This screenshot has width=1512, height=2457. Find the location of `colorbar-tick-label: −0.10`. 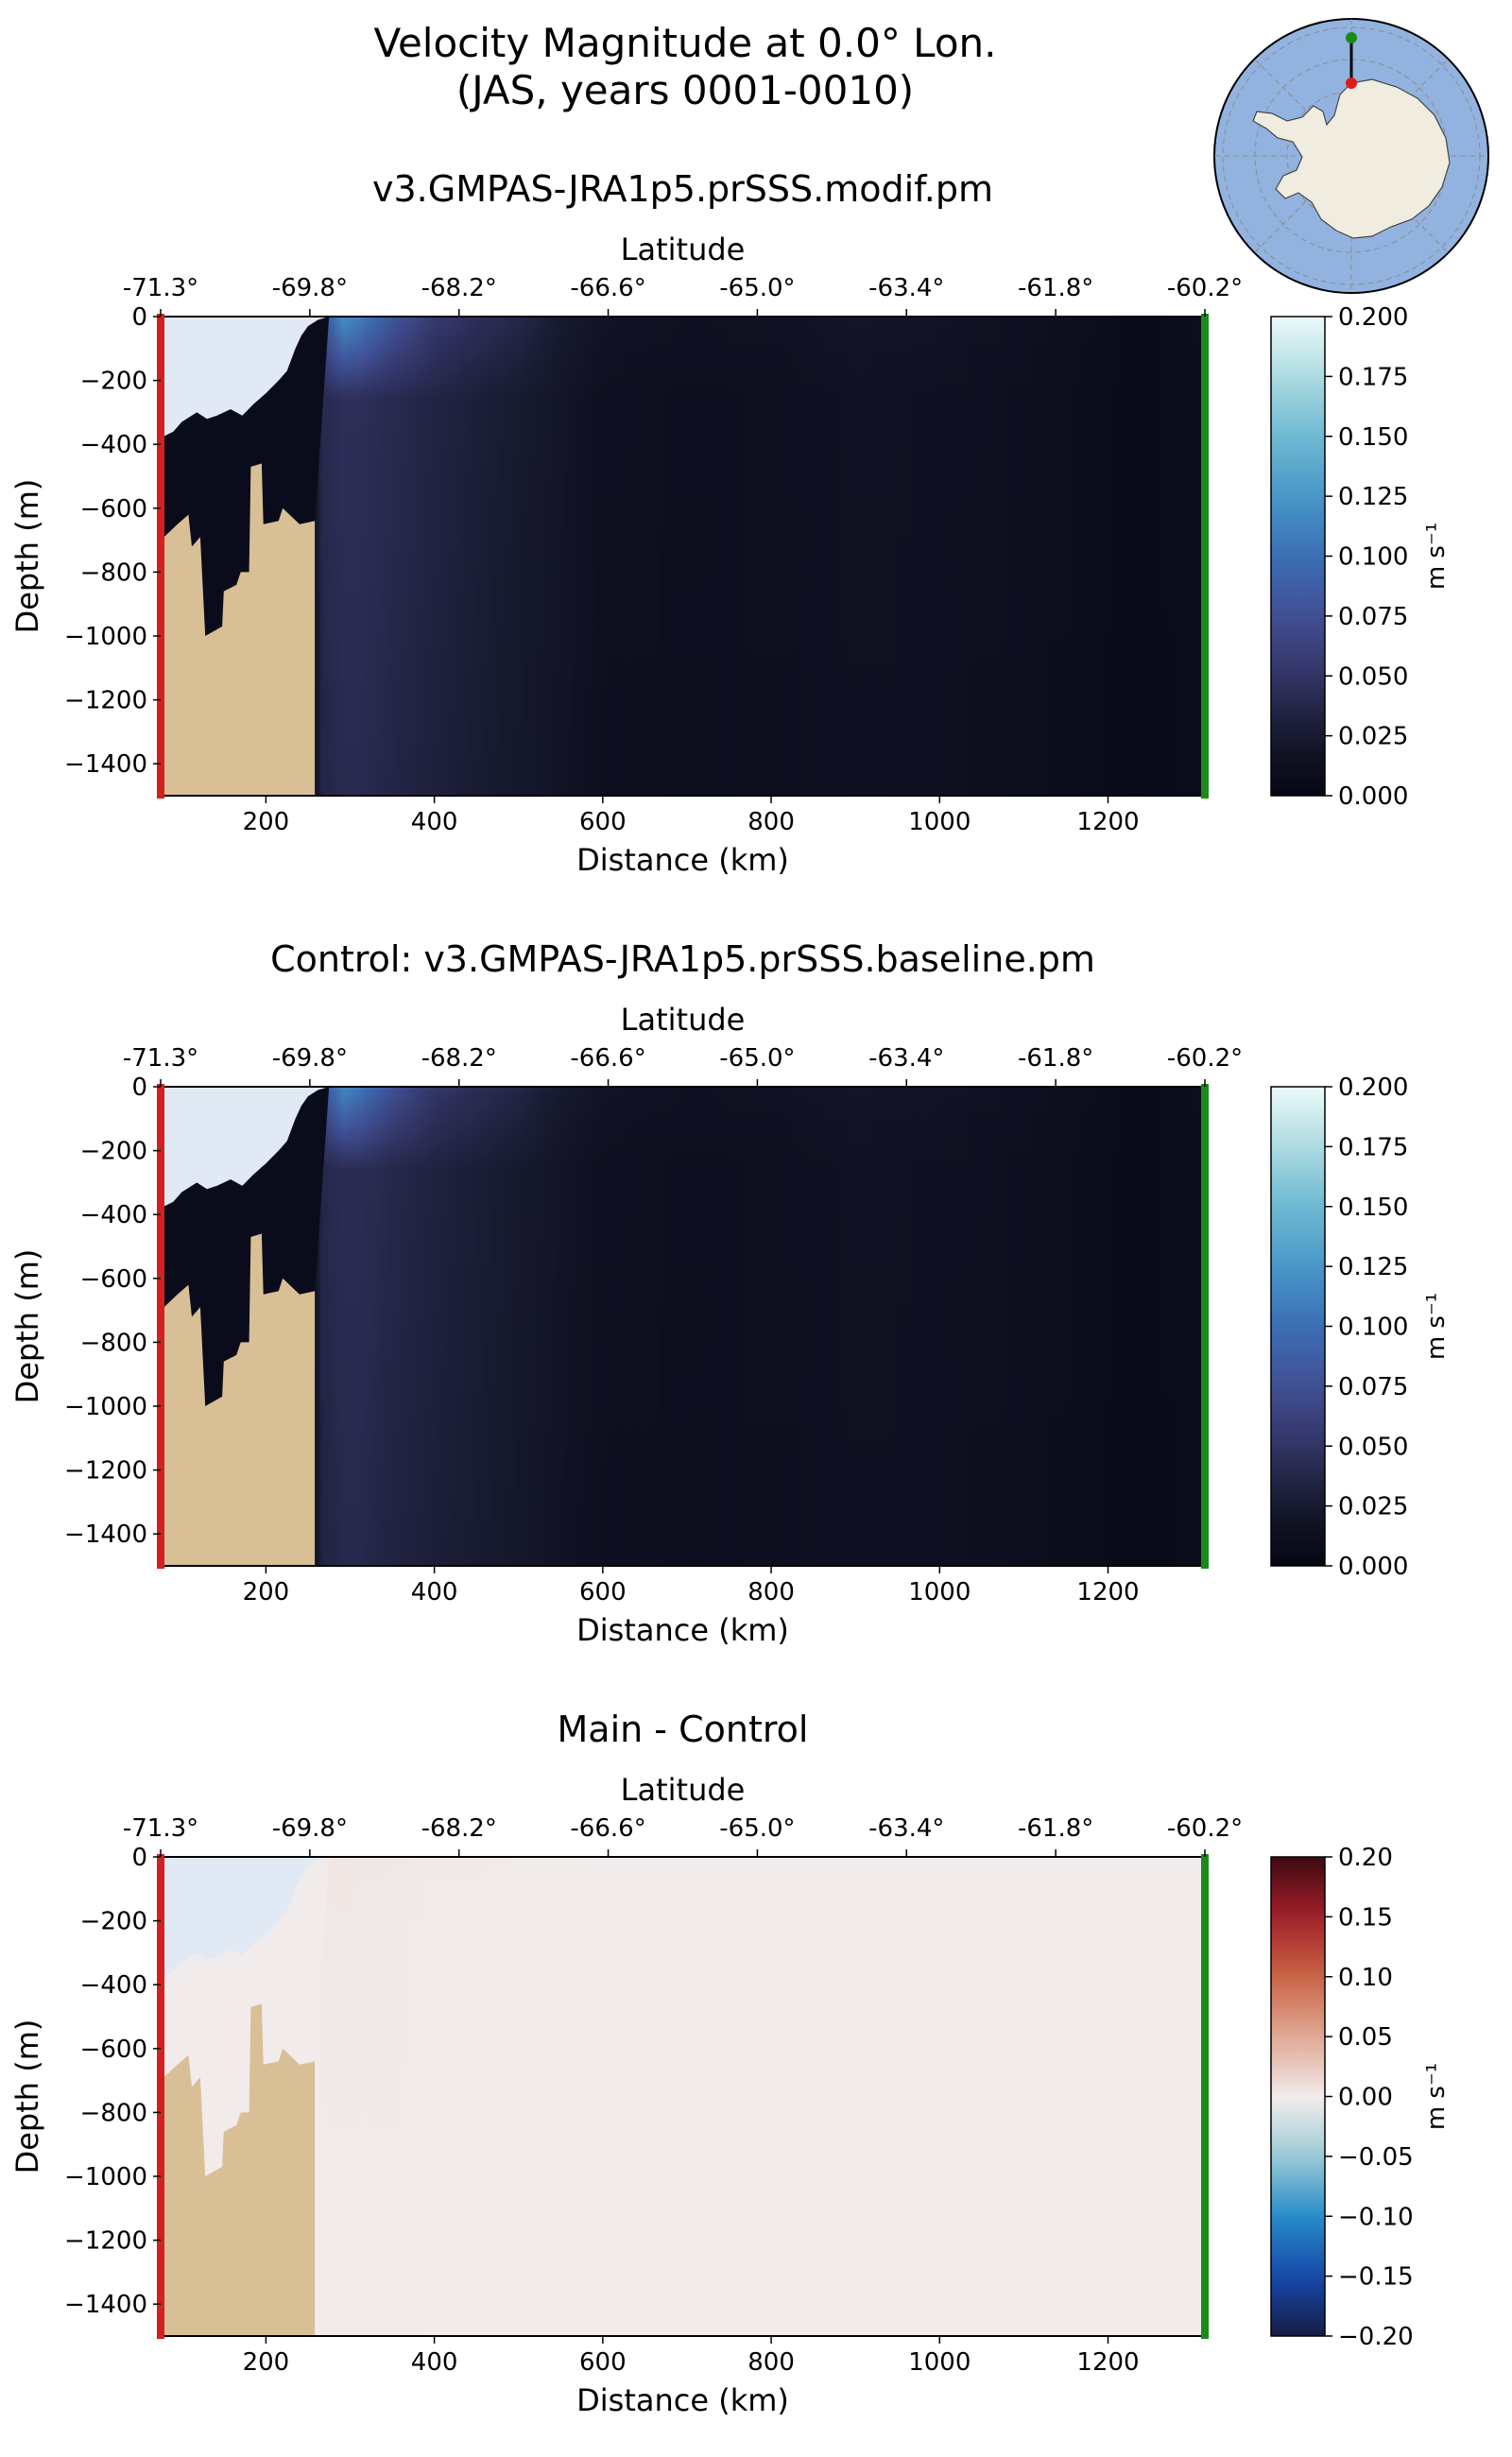

colorbar-tick-label: −0.10 is located at coordinates (1376, 2217).